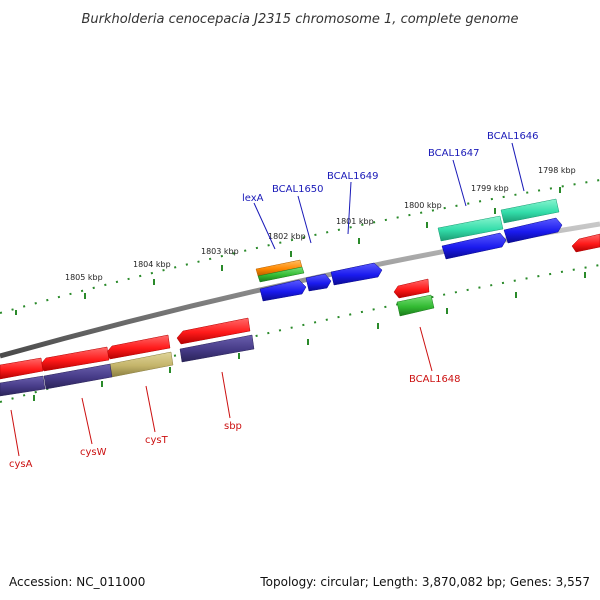 Image resolution: width=600 pixels, height=600 pixels. What do you see at coordinates (233, 426) in the screenshot?
I see `gene-label-sbp: sbp` at bounding box center [233, 426].